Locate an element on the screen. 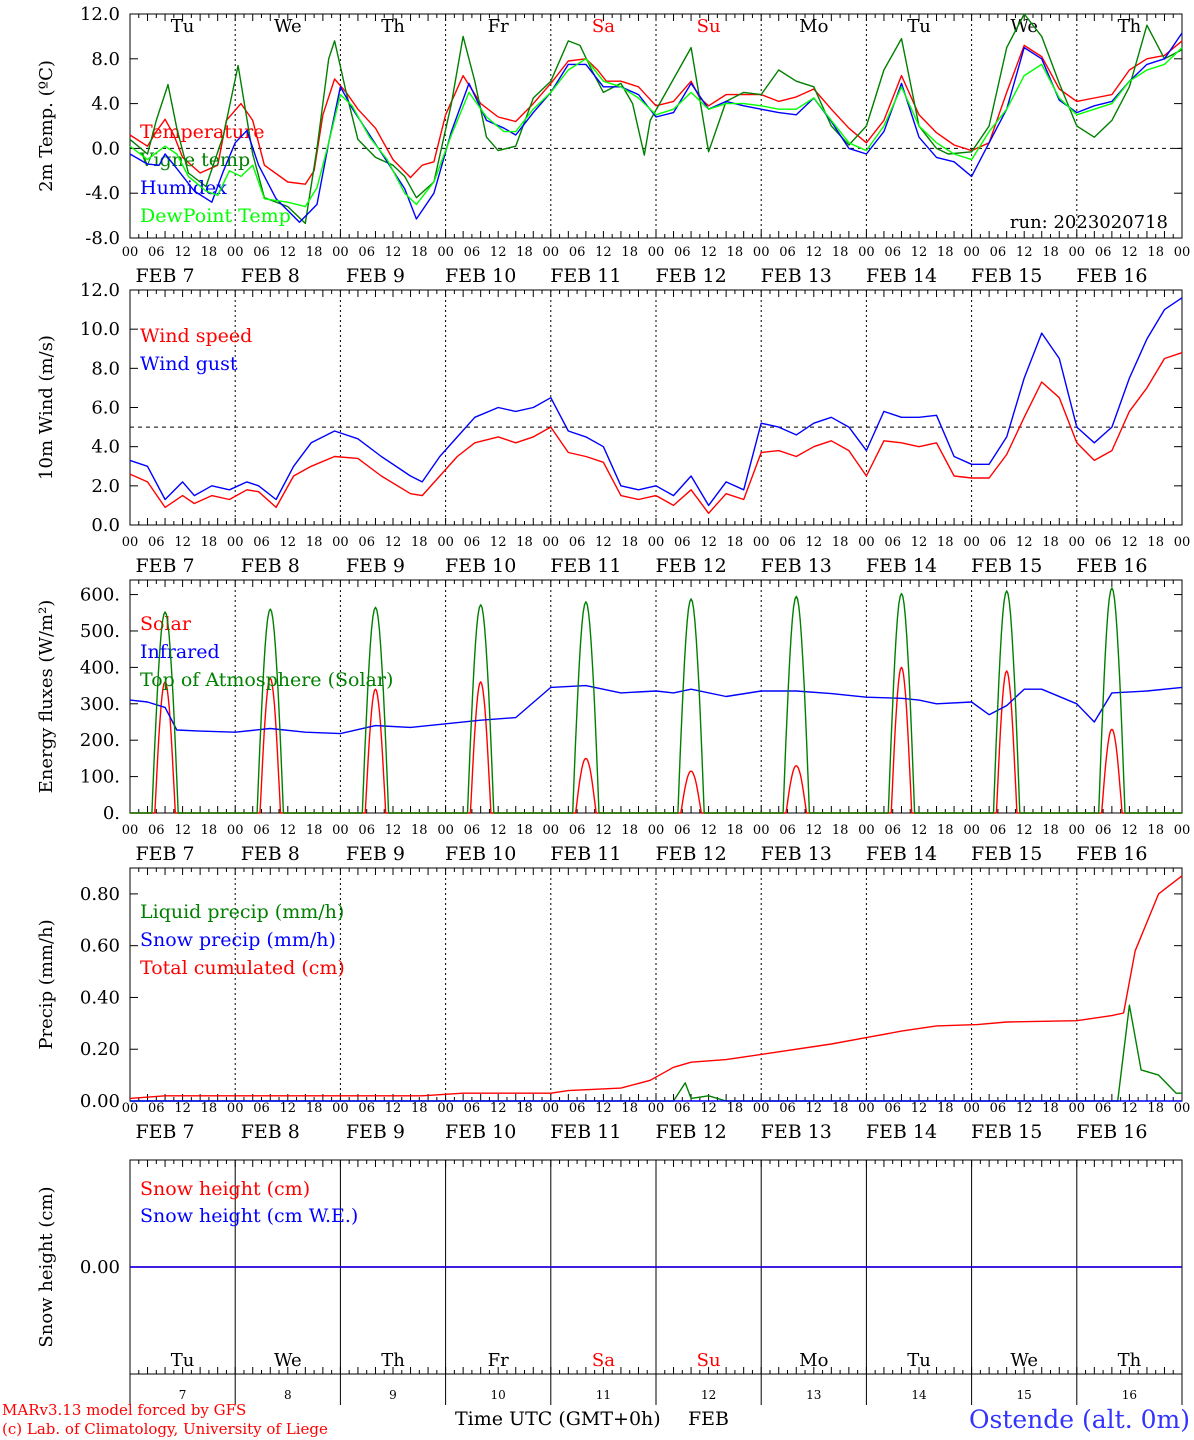 The width and height of the screenshot is (1194, 1440). series-humidex is located at coordinates (656, 127).